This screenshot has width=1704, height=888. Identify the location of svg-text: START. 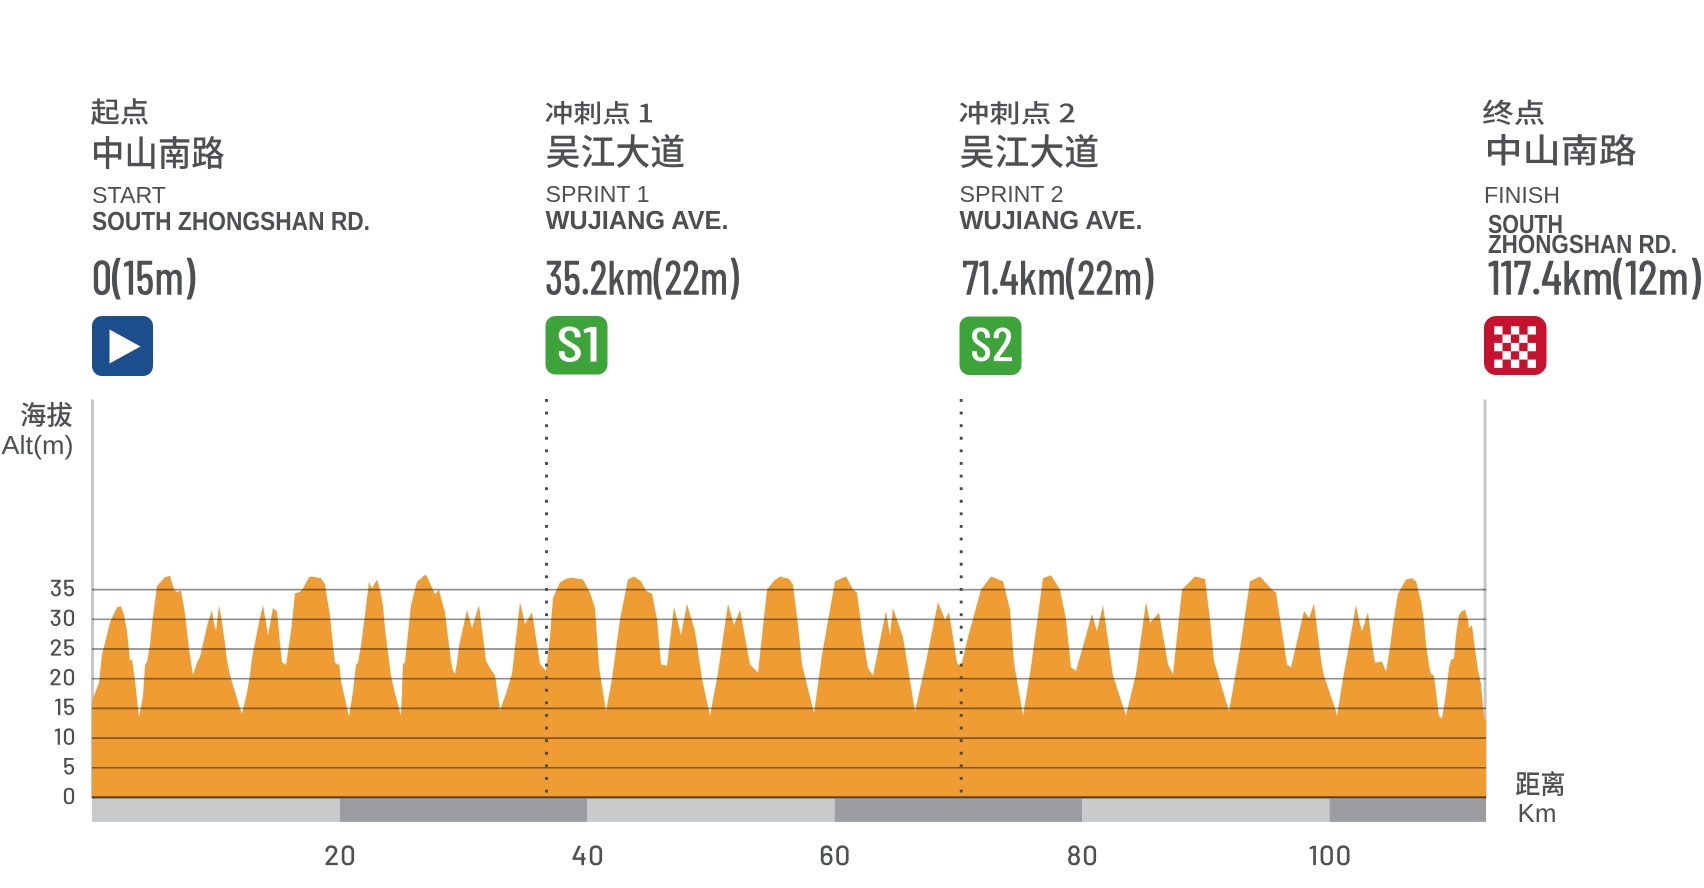
(129, 195).